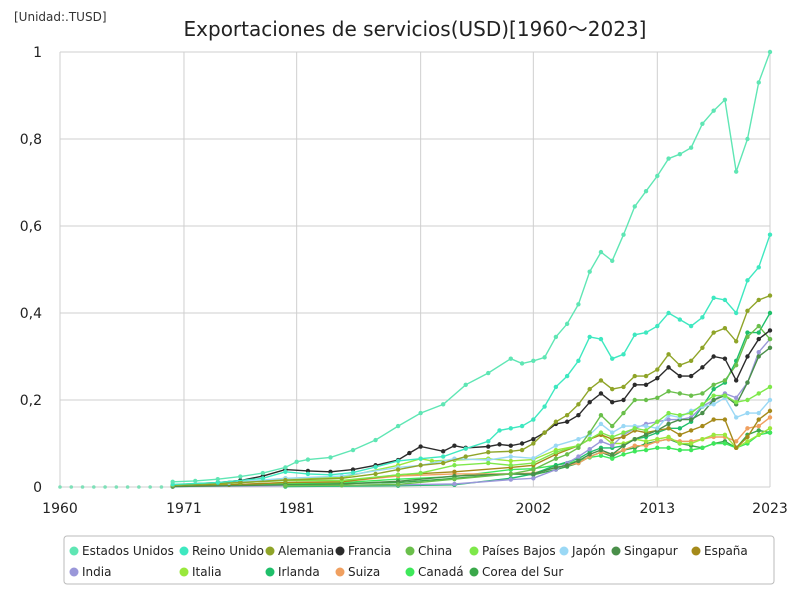  Describe the element at coordinates (421, 509) in the screenshot. I see `x-tick-label: 1992` at that location.